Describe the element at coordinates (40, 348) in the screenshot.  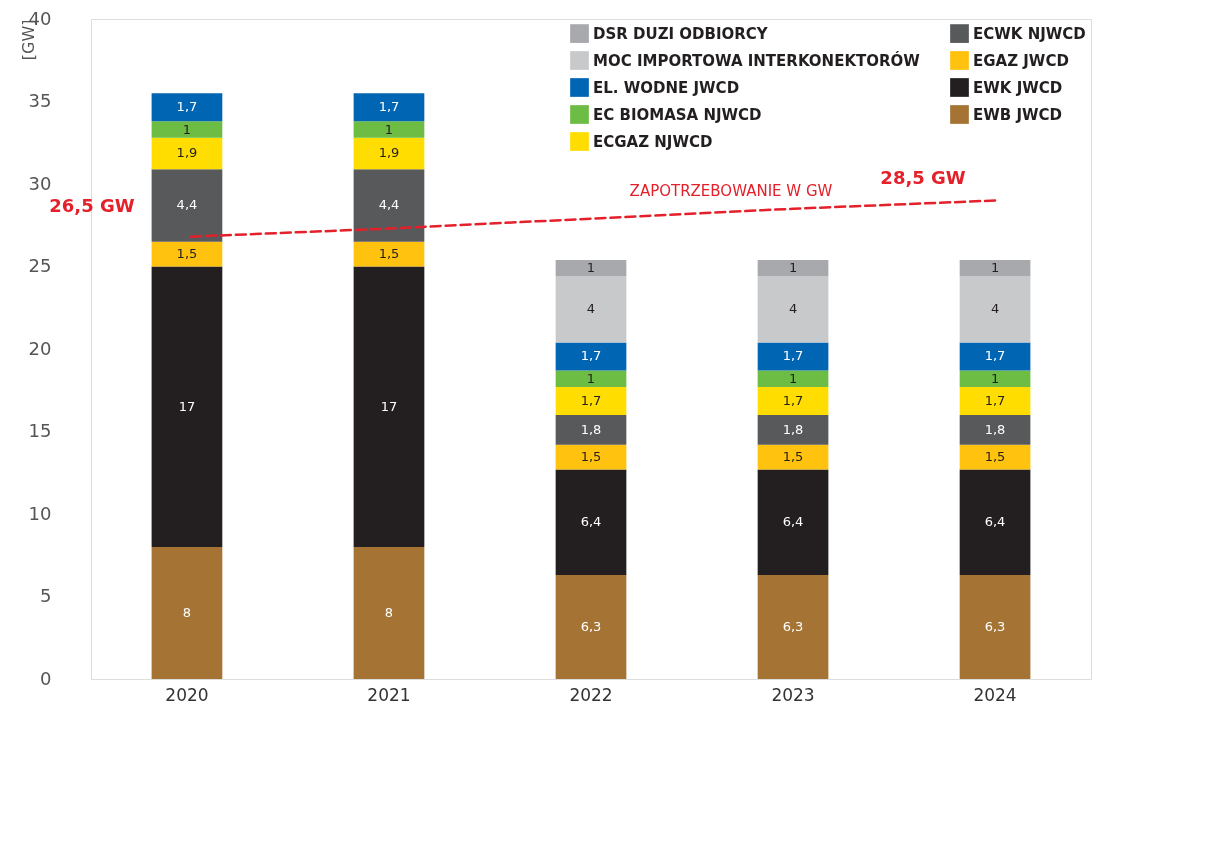
I see `y-tick-label: 20` at that location.